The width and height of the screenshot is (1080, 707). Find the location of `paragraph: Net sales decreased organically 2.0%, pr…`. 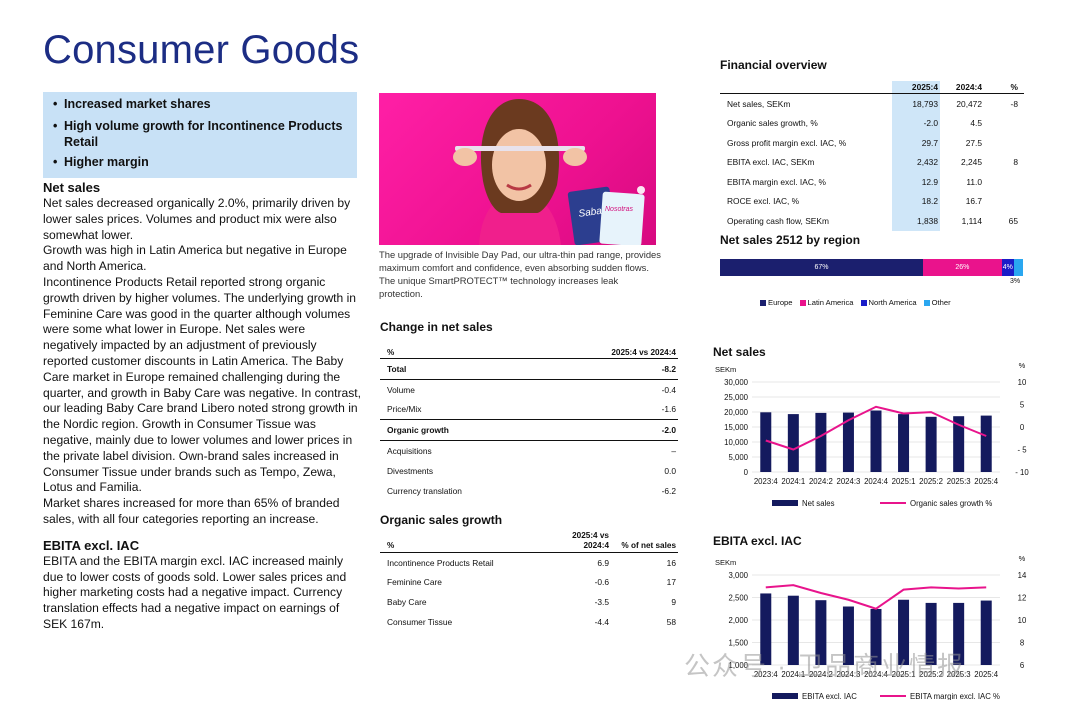

paragraph: Net sales decreased organically 2.0%, pr… is located at coordinates (197, 219).